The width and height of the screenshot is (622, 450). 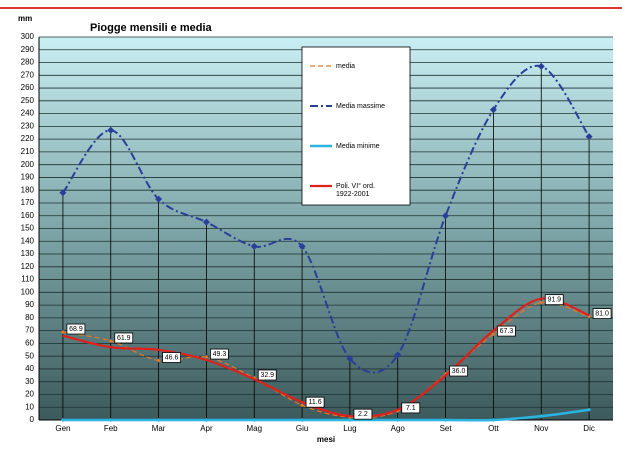 I want to click on y-tick-label: 240, so click(x=28, y=113).